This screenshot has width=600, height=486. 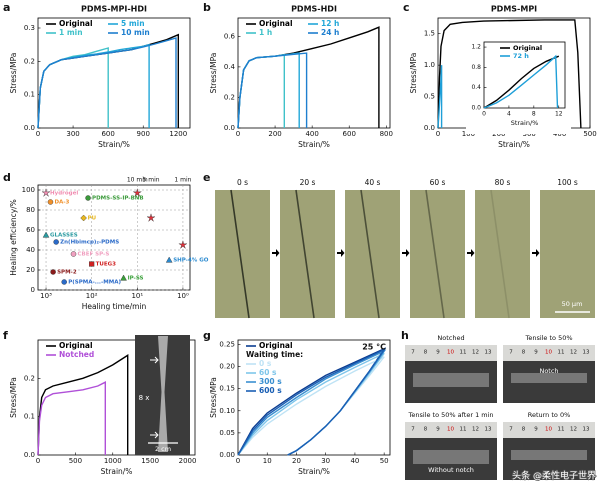 What do you see at coordinates (227, 367) in the screenshot?
I see `y-tick-label: 0.20` at bounding box center [227, 367].